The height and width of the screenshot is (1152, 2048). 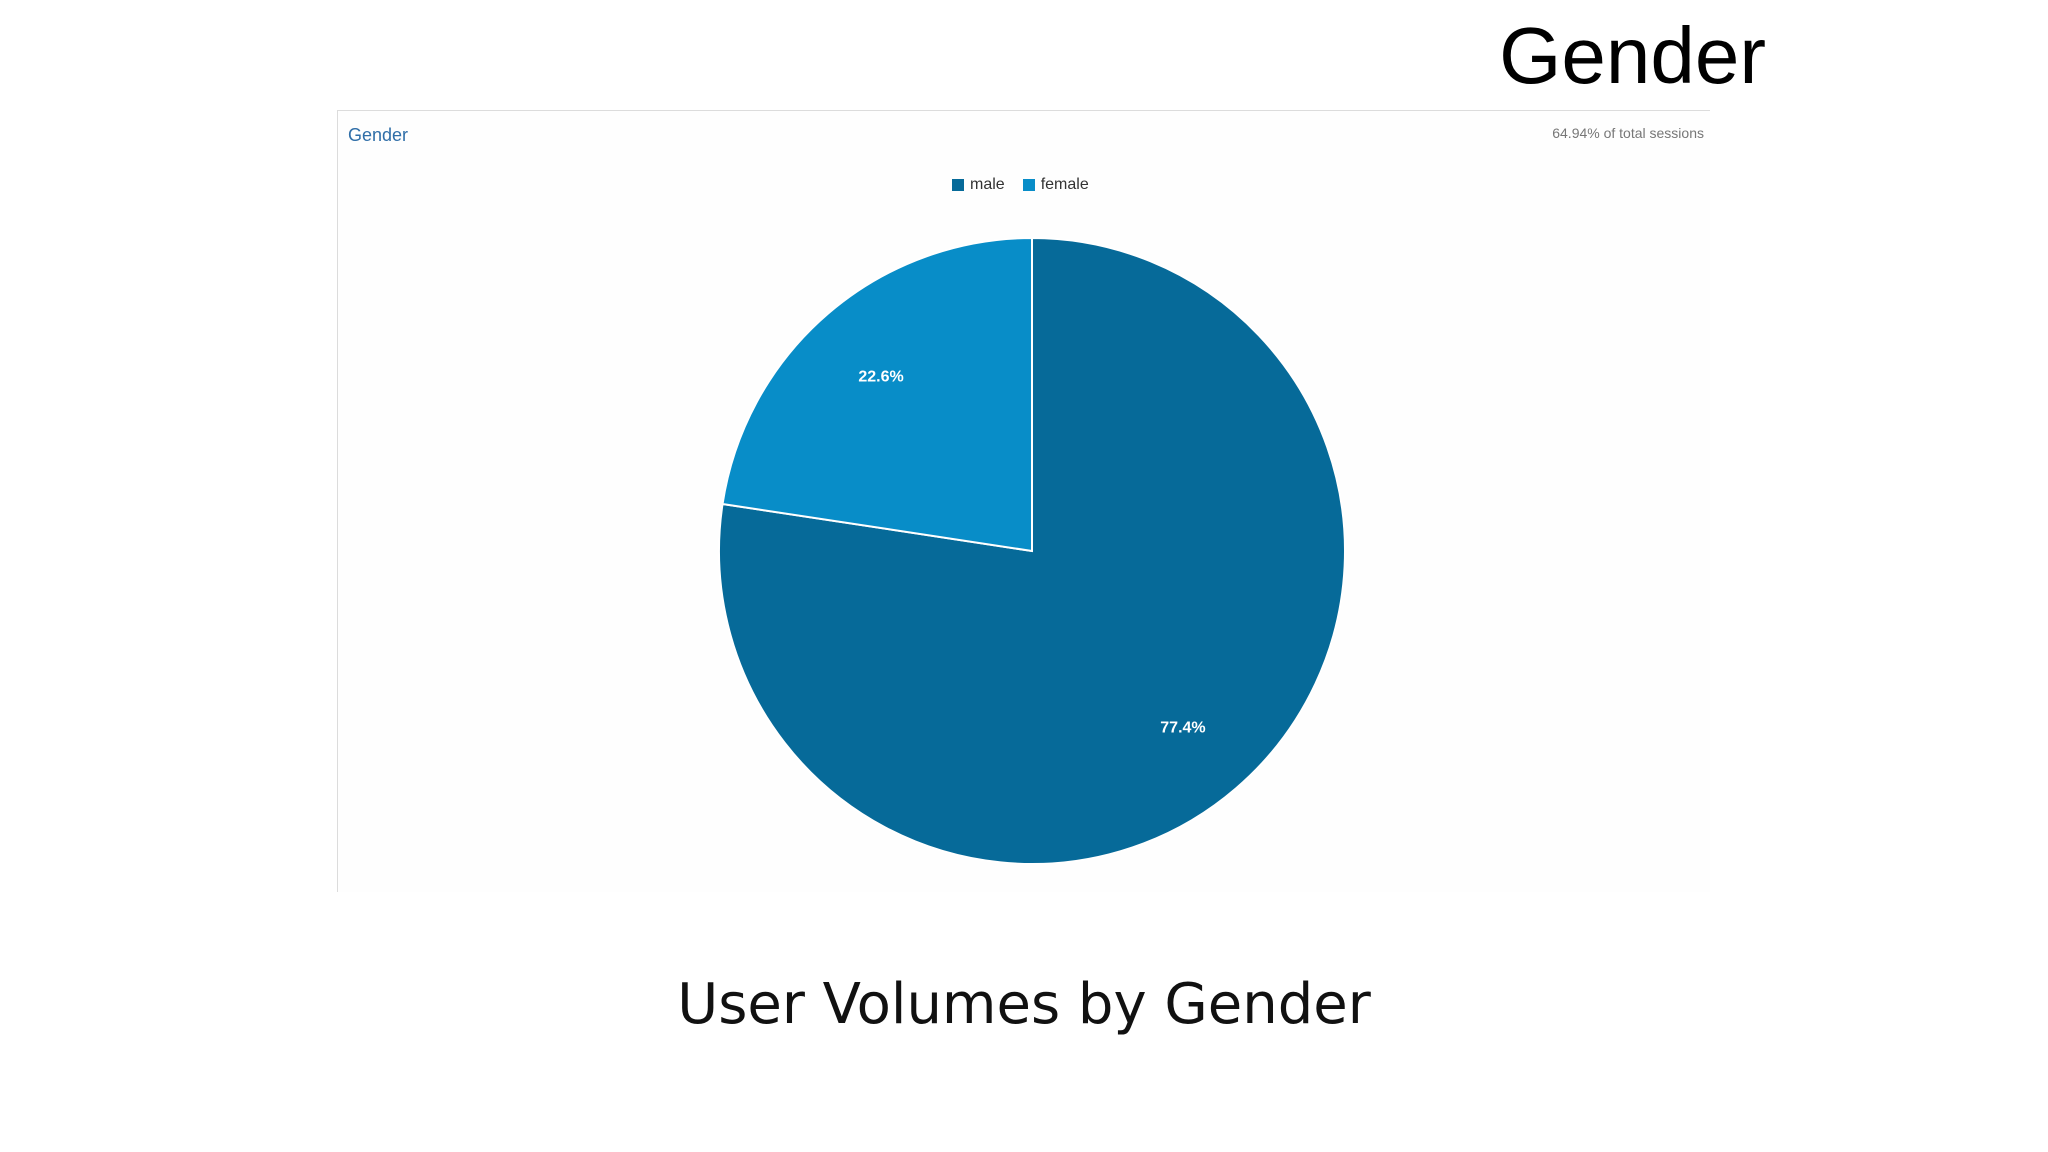 I want to click on chart-legend: male female, so click(x=1029, y=185).